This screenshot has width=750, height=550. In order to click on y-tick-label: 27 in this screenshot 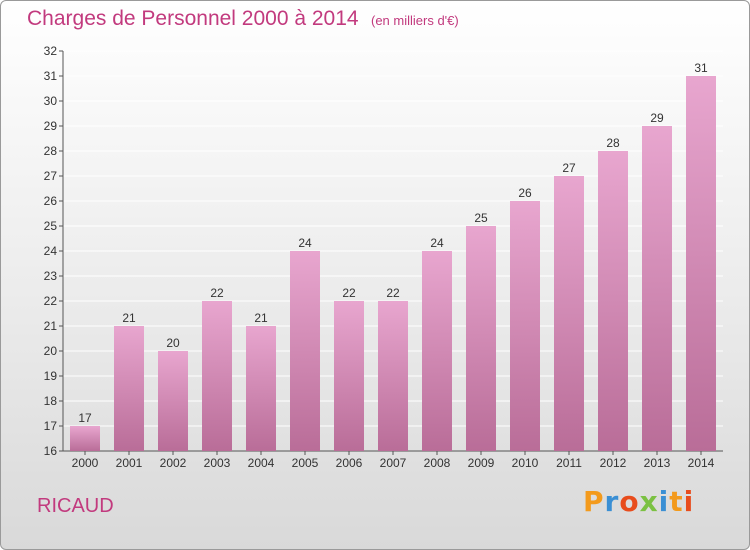, I will do `click(51, 176)`.